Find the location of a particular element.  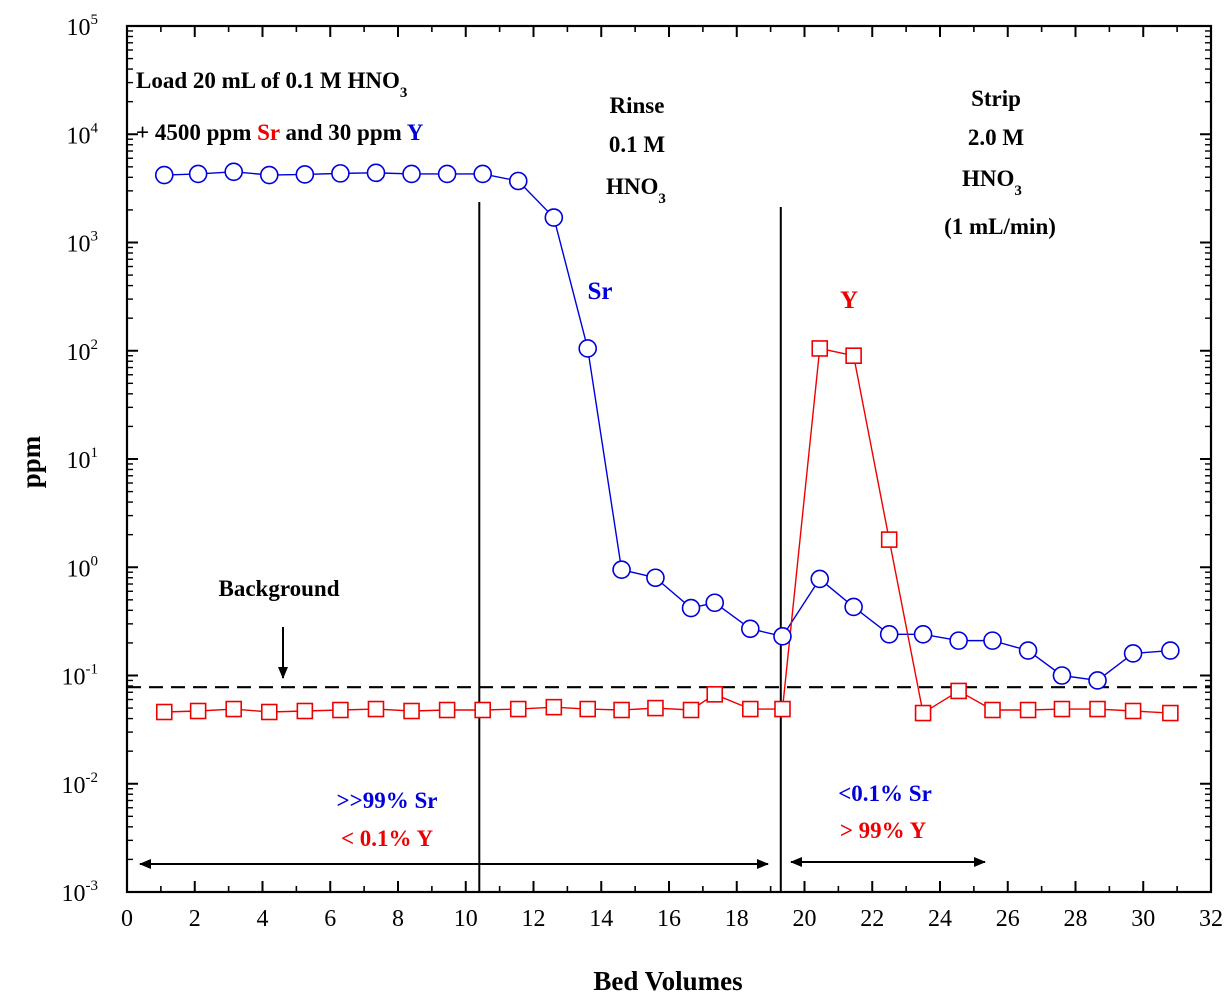

background-label: Background is located at coordinates (278, 588).